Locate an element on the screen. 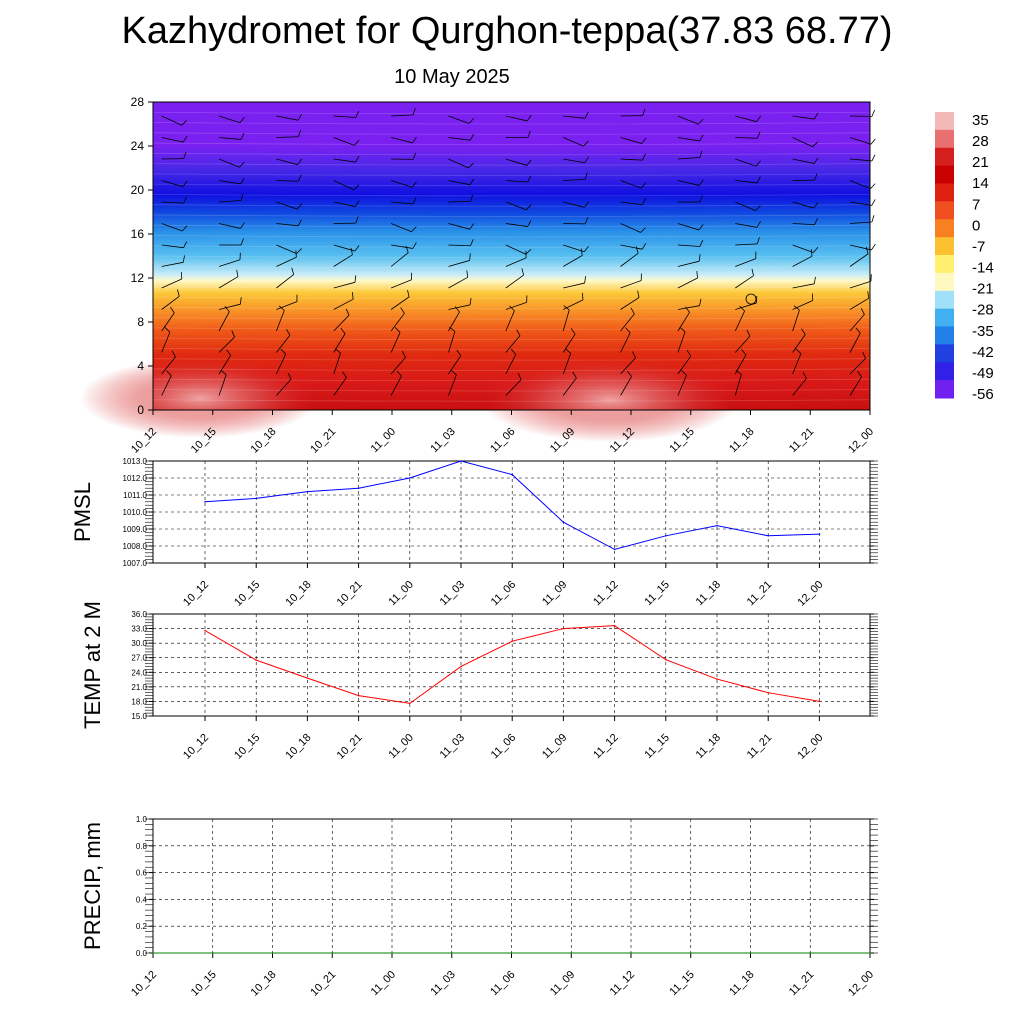 The height and width of the screenshot is (1024, 1024). y-tick-label: 0.2 is located at coordinates (142, 926).